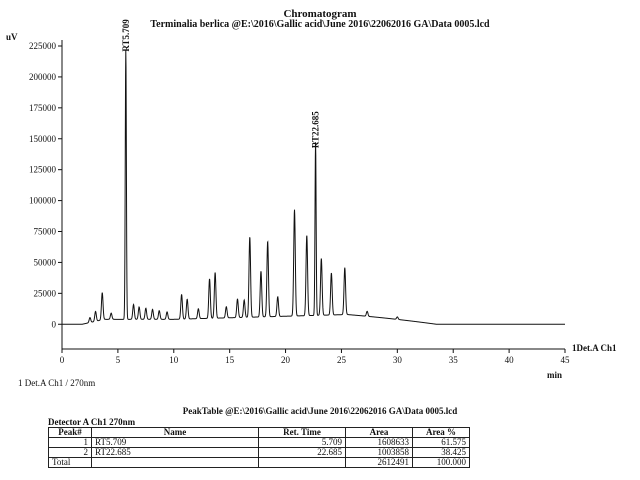 The height and width of the screenshot is (480, 640). What do you see at coordinates (45, 262) in the screenshot?
I see `y-tick-label: 50000` at bounding box center [45, 262].